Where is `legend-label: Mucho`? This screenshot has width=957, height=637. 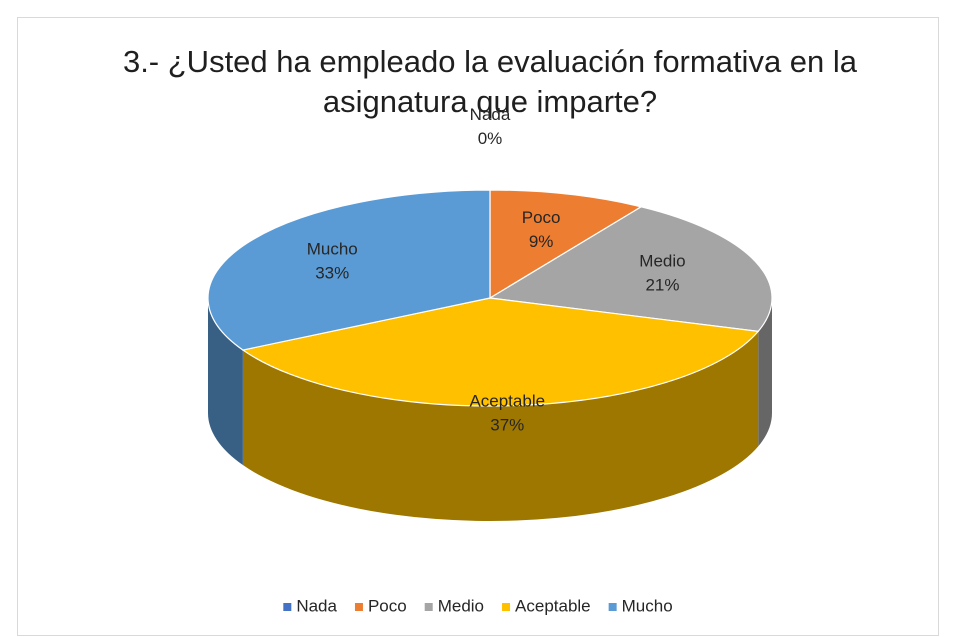
legend-label: Mucho is located at coordinates (647, 605).